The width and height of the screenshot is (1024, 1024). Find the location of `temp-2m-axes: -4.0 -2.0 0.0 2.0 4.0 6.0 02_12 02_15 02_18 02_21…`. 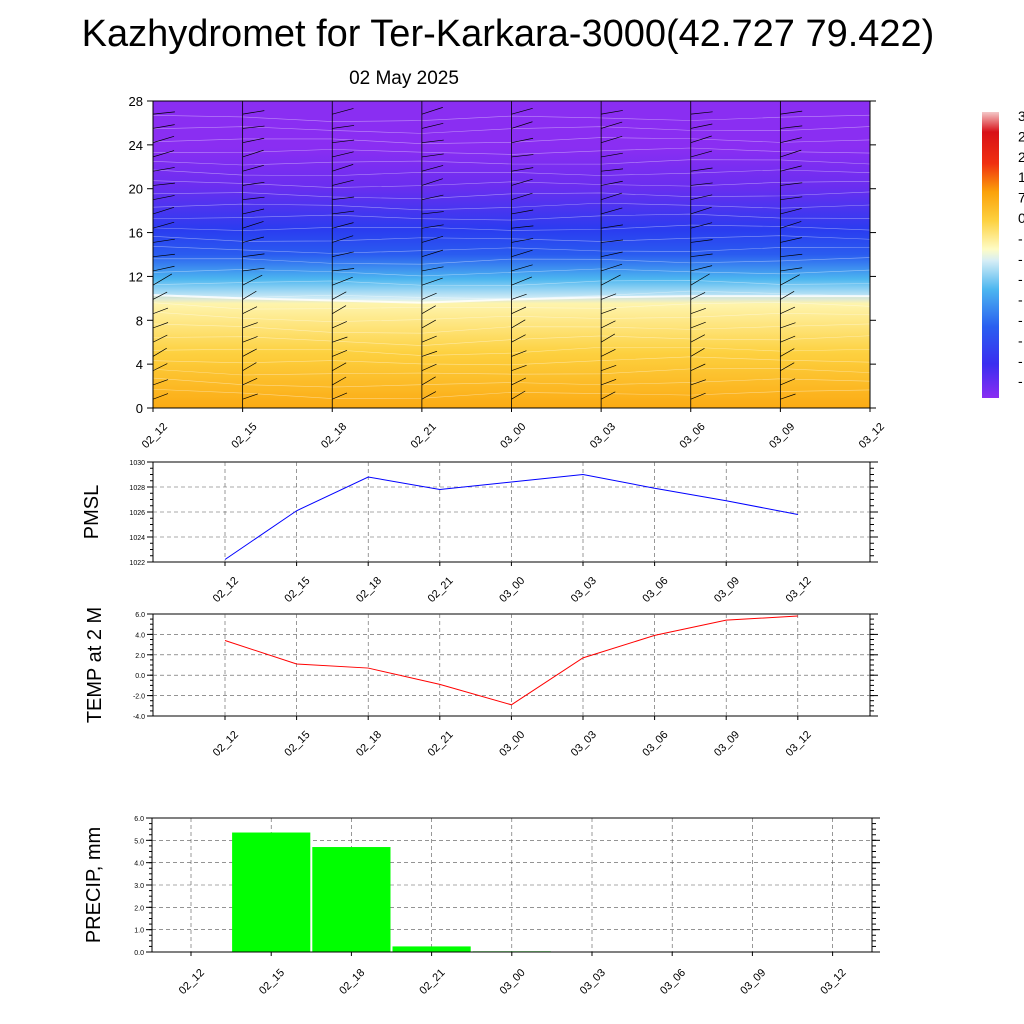

temp-2m-axes: -4.0 -2.0 0.0 2.0 4.0 6.0 02_12 02_15 02_18 02_21… is located at coordinates (505, 685).